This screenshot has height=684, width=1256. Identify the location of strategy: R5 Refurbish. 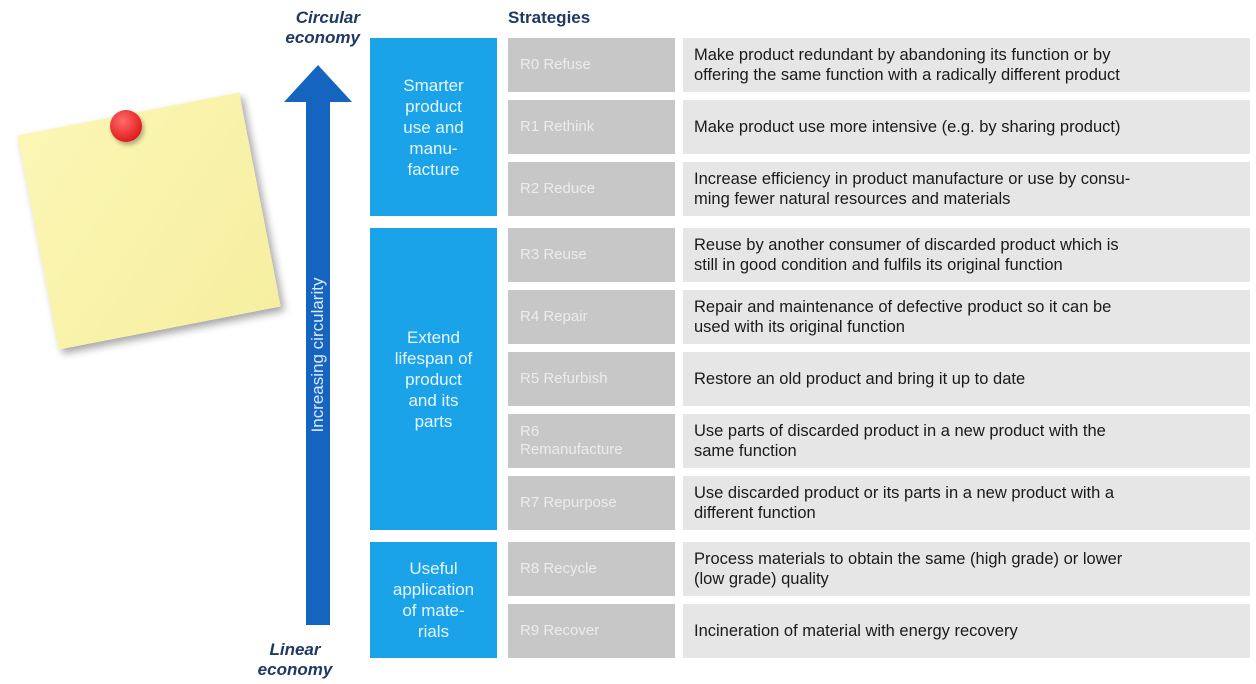
(591, 379).